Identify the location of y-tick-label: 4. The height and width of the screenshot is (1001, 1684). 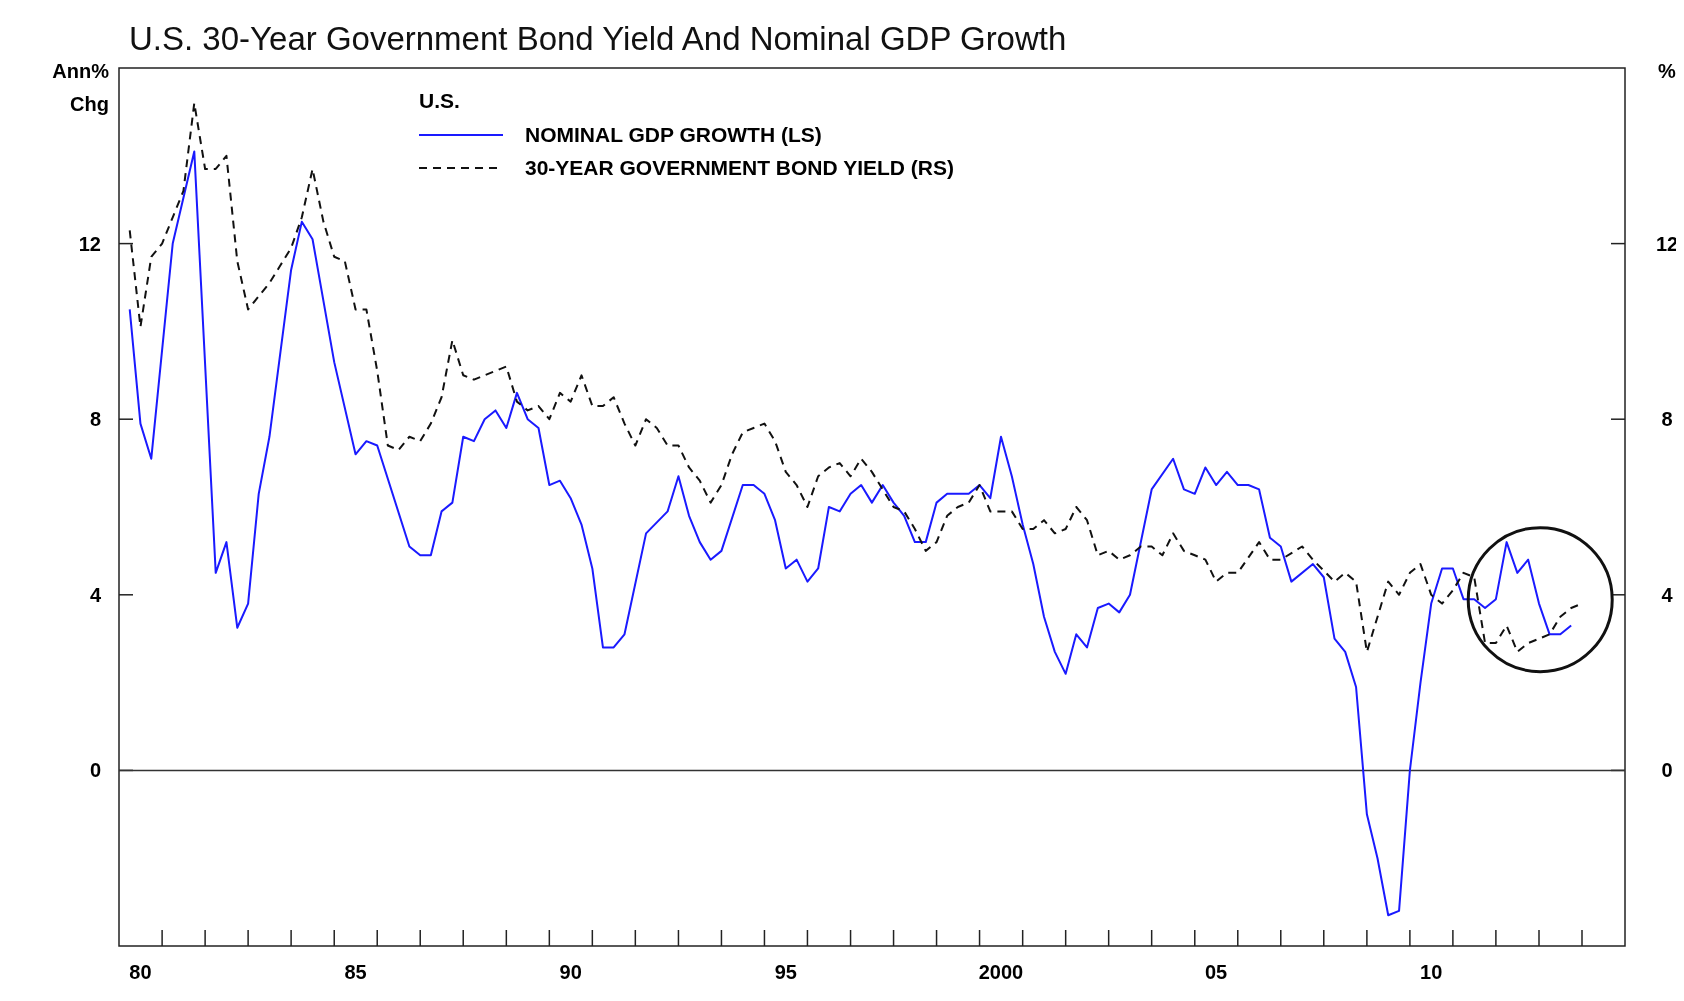
(95, 594).